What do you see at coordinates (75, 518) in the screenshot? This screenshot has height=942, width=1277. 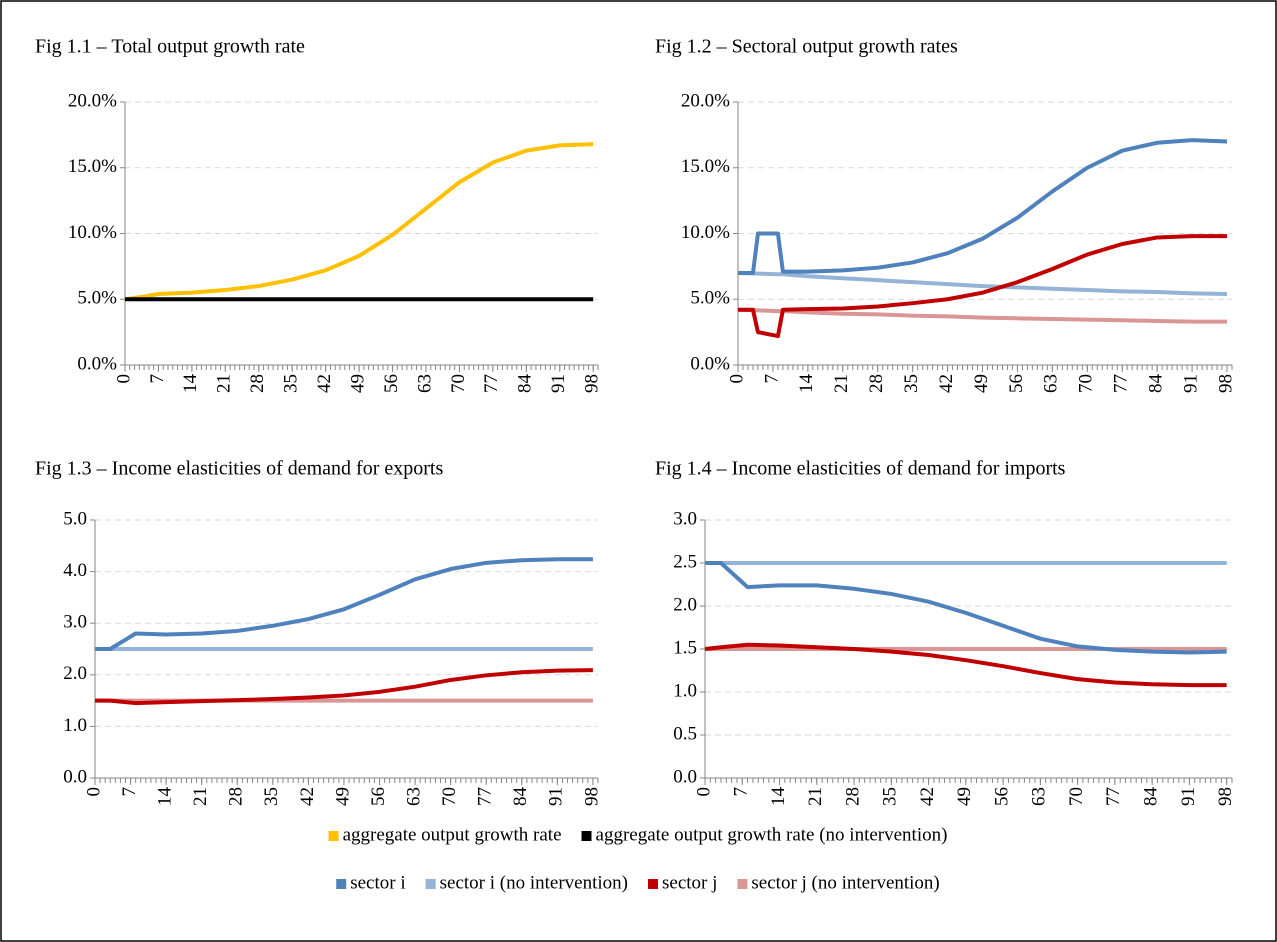 I see `y-tick-label: 5.0` at bounding box center [75, 518].